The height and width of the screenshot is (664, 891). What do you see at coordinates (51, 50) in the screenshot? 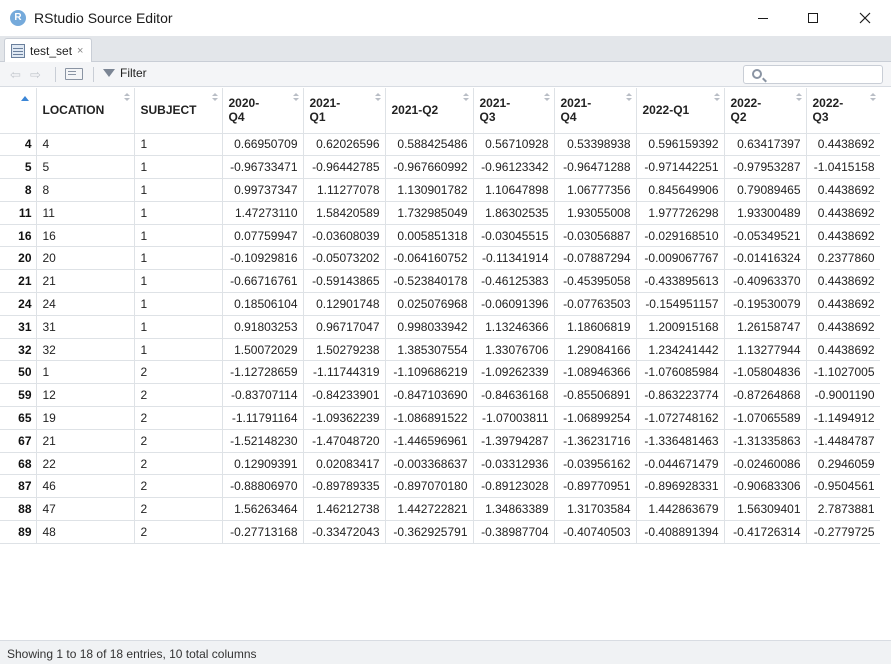
I see `tab-label: test_set` at bounding box center [51, 50].